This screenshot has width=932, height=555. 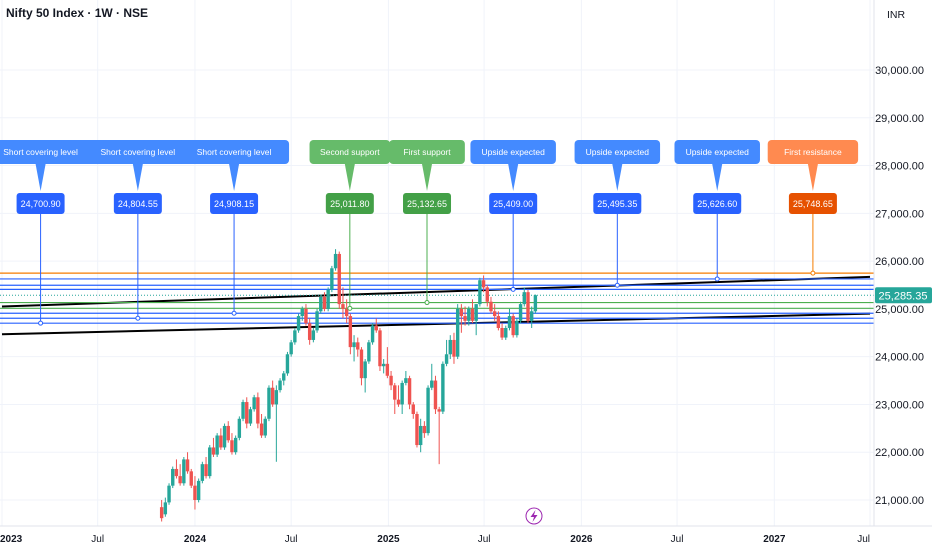 I want to click on currency-label: INR, so click(x=896, y=15).